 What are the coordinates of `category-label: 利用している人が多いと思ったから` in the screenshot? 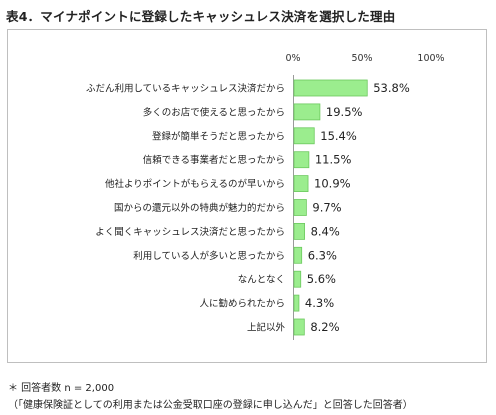 It's located at (209, 256).